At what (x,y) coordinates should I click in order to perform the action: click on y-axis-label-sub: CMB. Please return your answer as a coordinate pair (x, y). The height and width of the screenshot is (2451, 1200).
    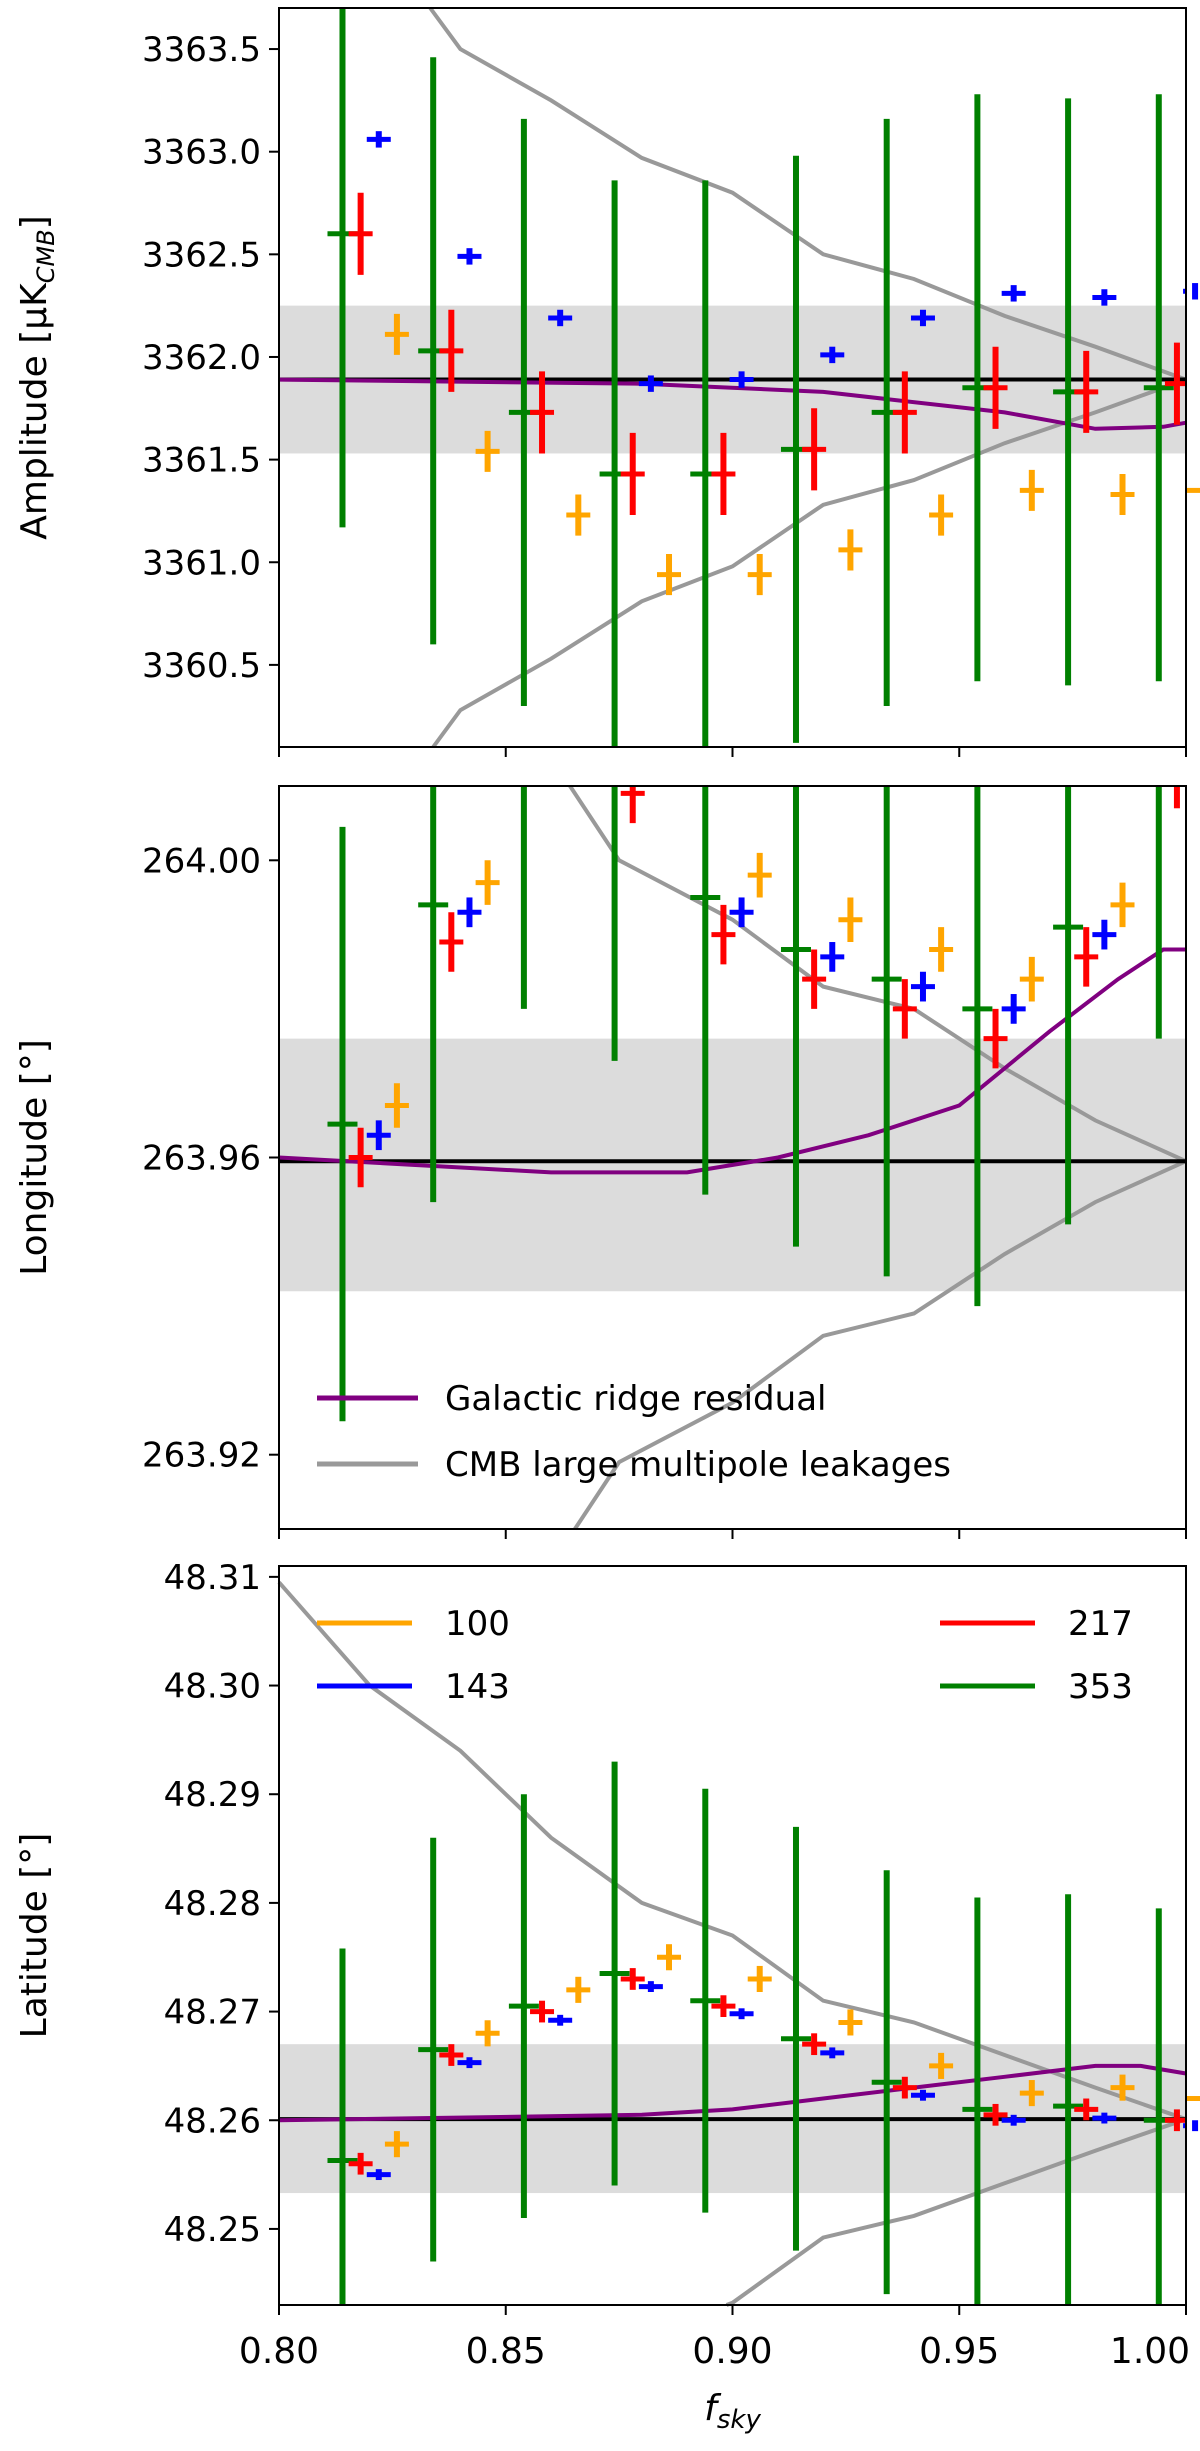
    Looking at the image, I should click on (46, 256).